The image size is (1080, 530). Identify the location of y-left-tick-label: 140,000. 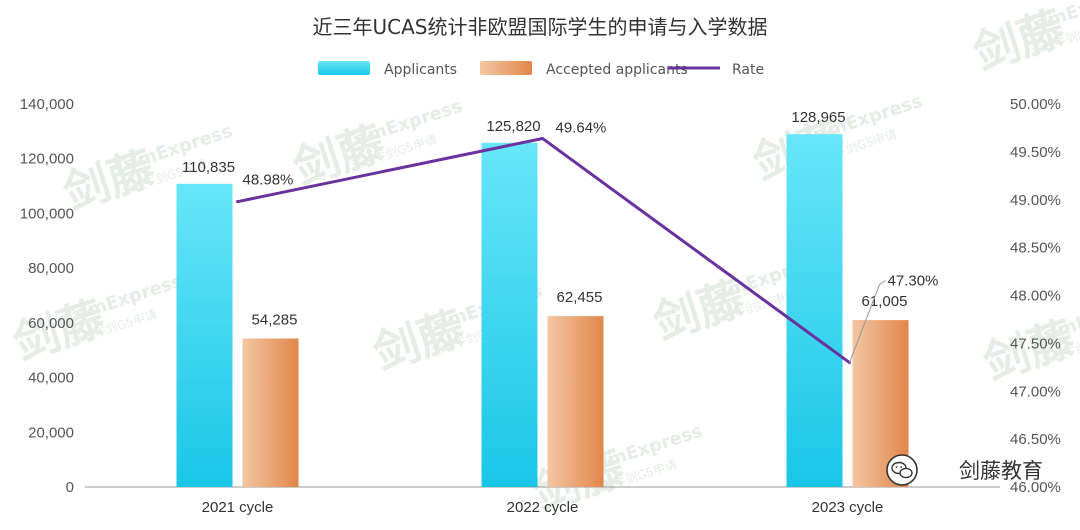
(47, 104).